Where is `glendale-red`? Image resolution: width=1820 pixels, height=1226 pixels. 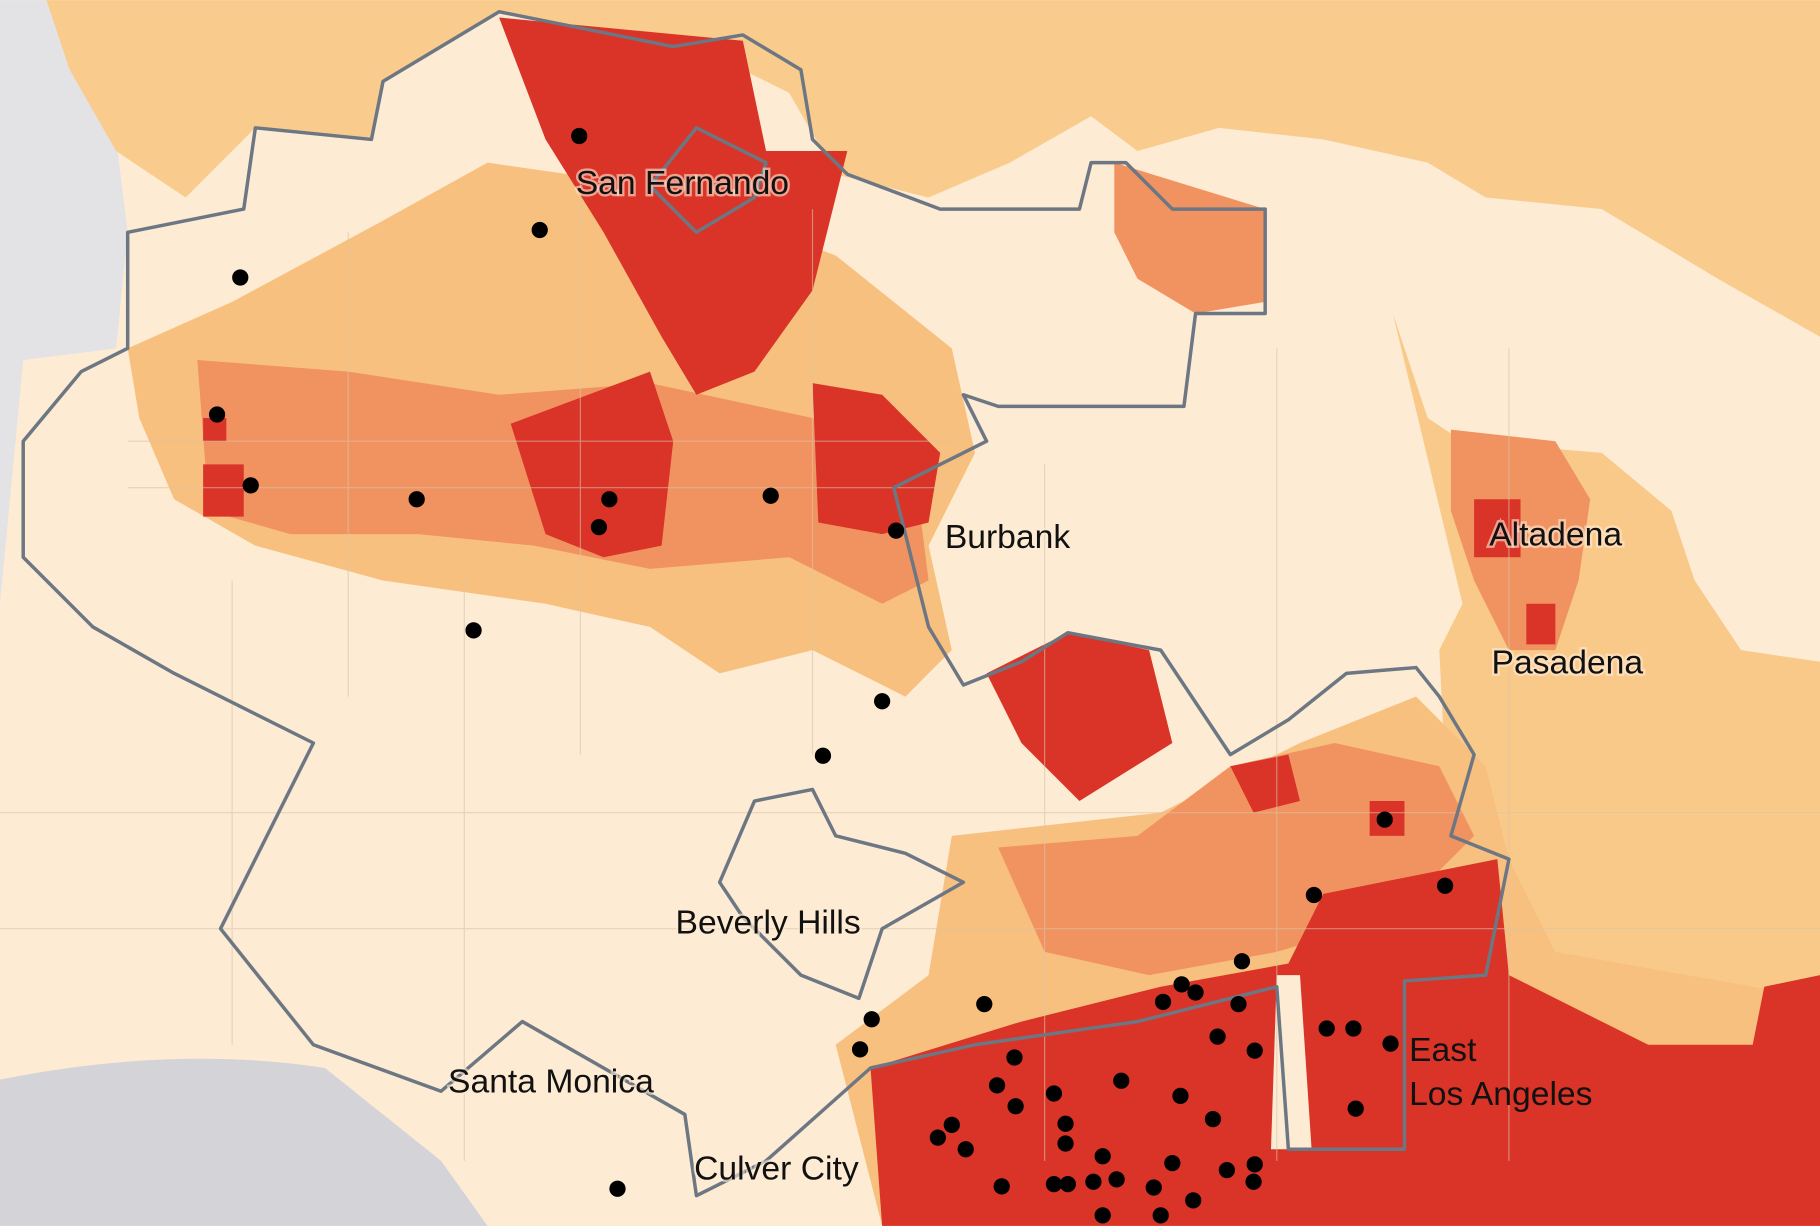
glendale-red is located at coordinates (1079, 717).